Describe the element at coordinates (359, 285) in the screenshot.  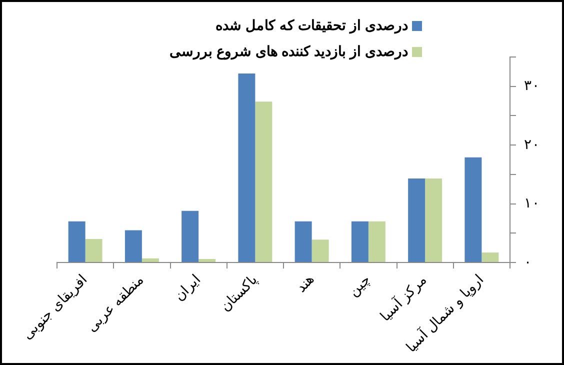
I see `x-tick-label: چین` at that location.